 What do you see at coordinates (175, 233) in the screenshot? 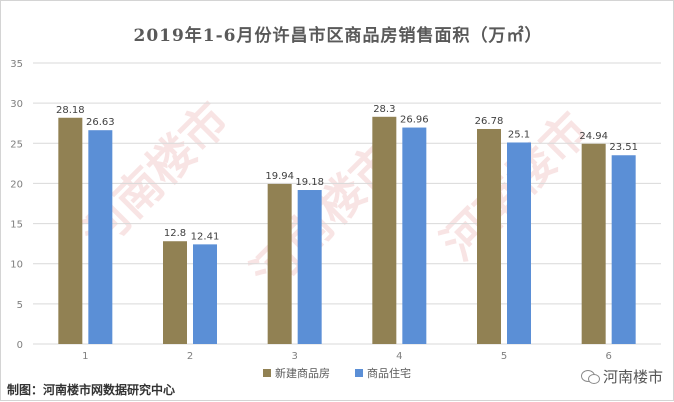
I see `data-label: 12.8` at bounding box center [175, 233].